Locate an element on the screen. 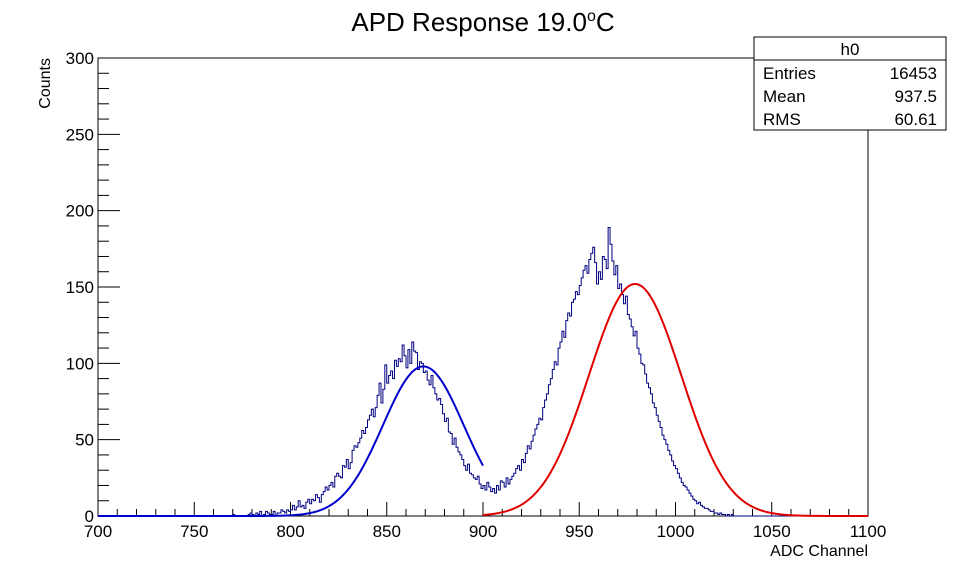  chart-title-superscript: o is located at coordinates (591, 16).